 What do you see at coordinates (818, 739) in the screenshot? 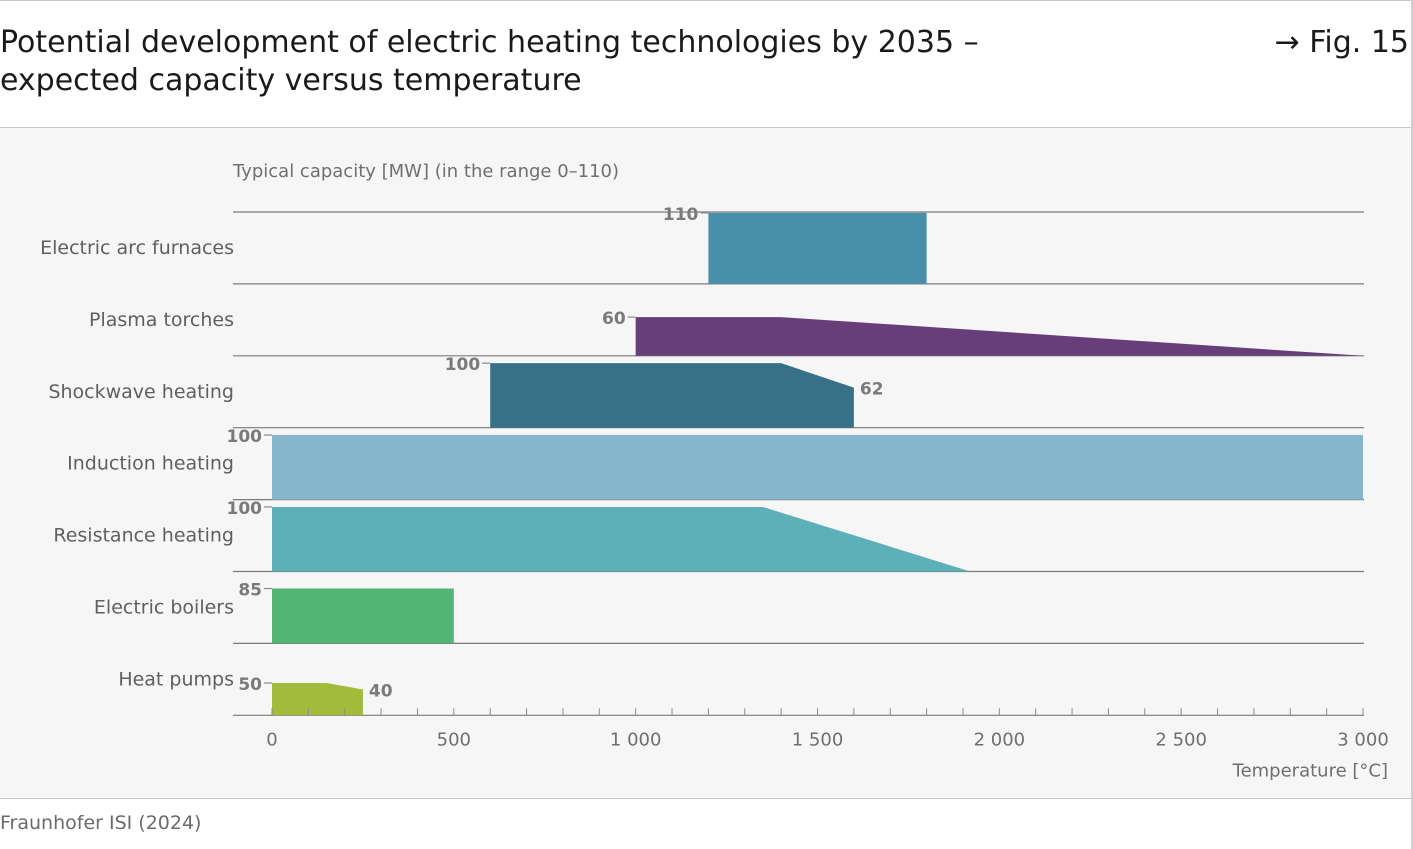
I see `x-axis-tick-label: 1 500` at bounding box center [818, 739].